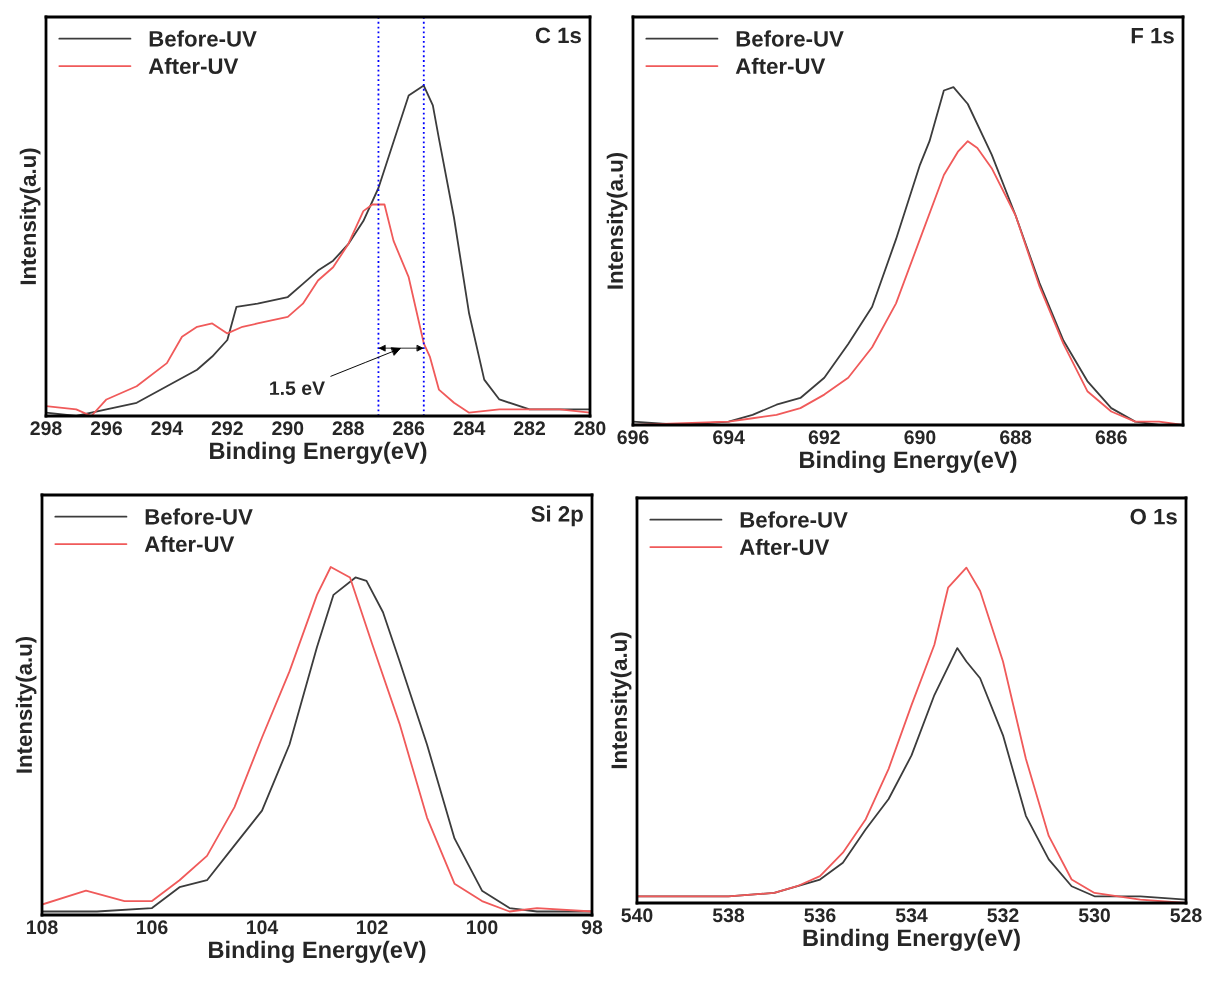 The image size is (1208, 981). What do you see at coordinates (42, 927) in the screenshot?
I see `x-tick-label: 108` at bounding box center [42, 927].